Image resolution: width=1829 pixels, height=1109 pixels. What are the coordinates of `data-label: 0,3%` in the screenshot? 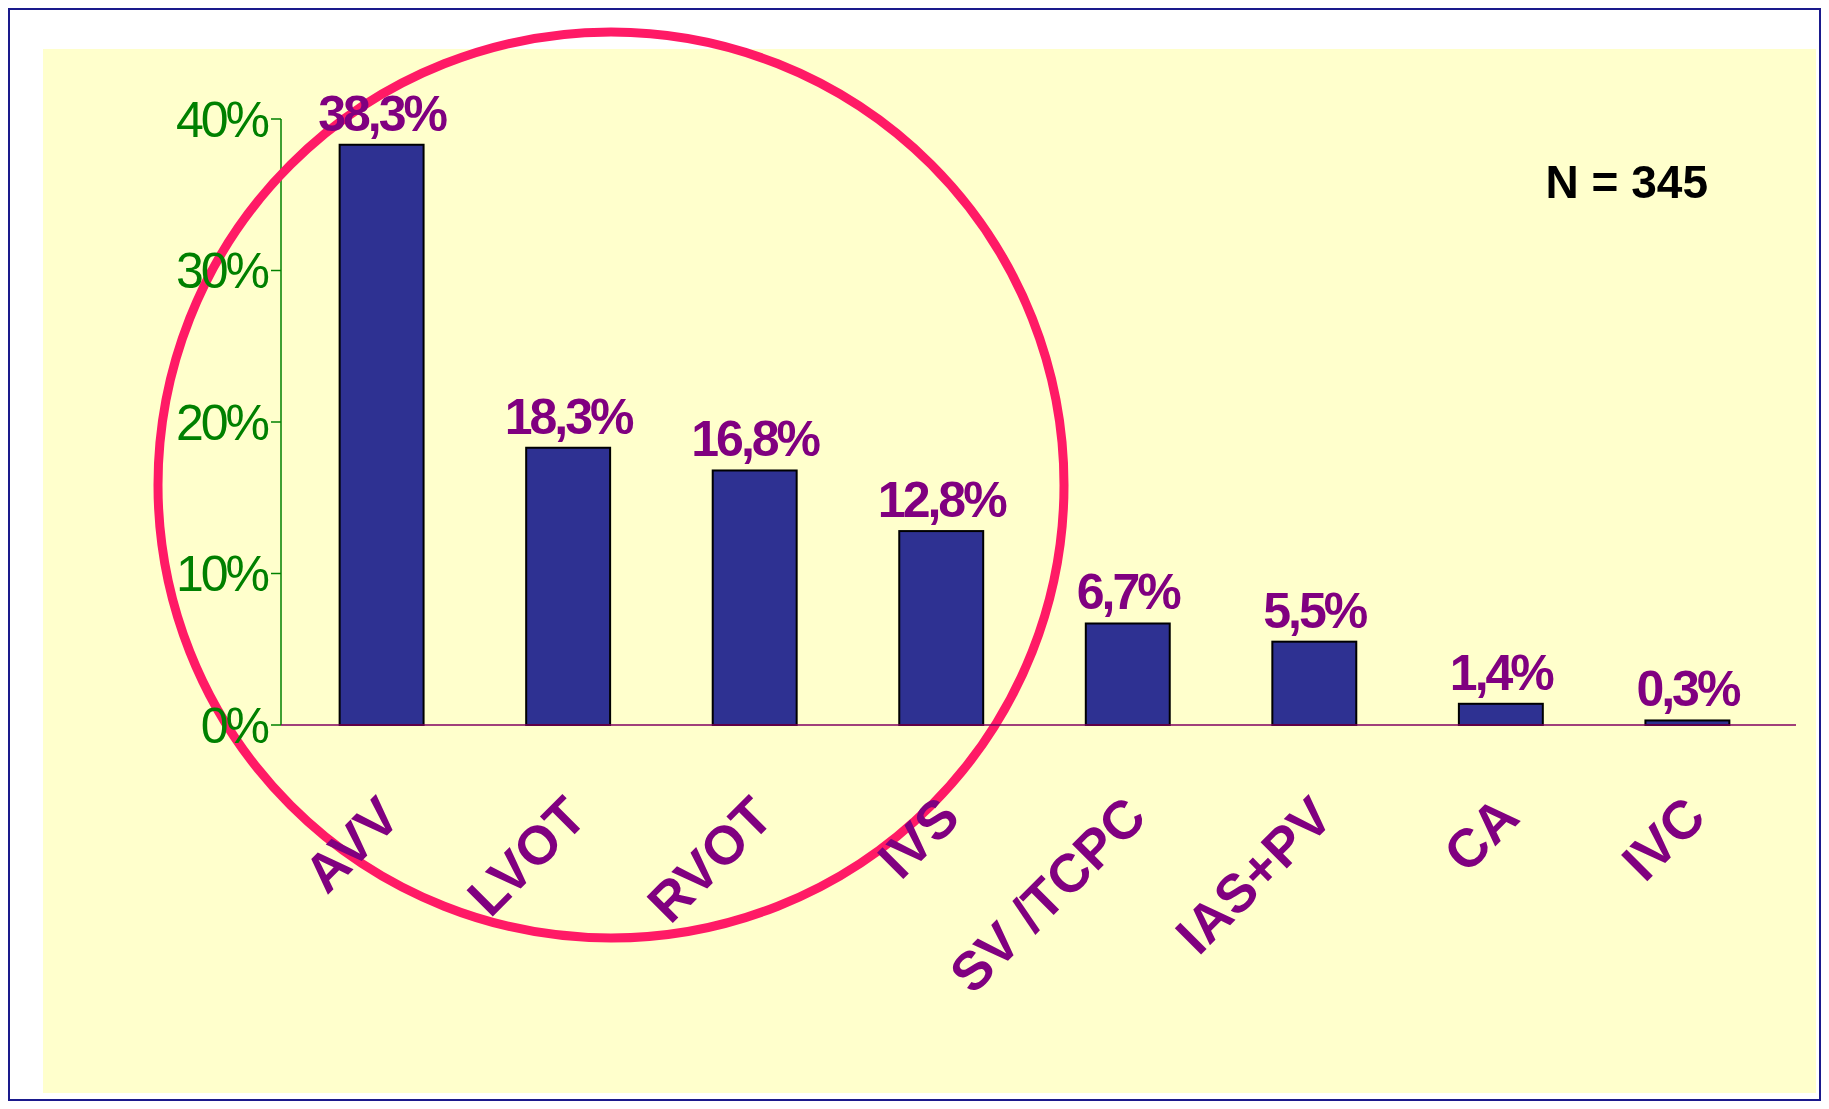 It's located at (1688, 689).